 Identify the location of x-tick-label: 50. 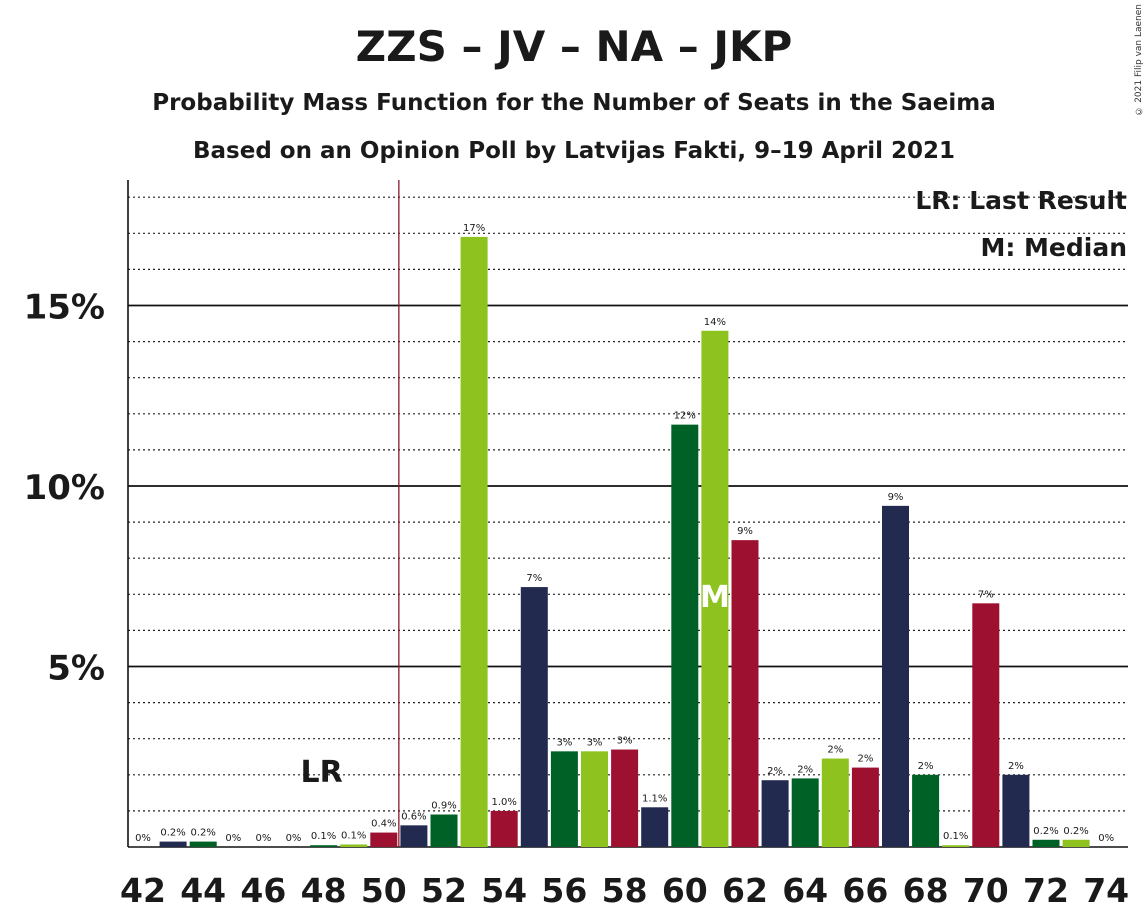
(384, 890).